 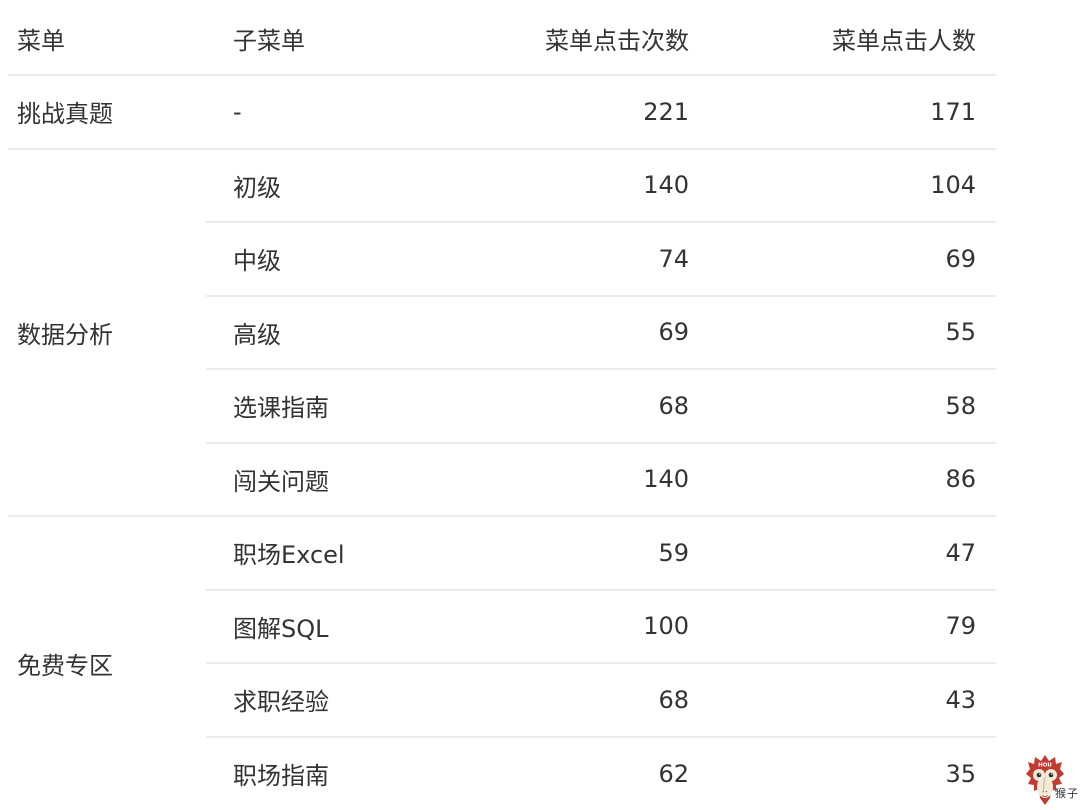 I want to click on clicks-cell: 74, so click(x=576, y=259).